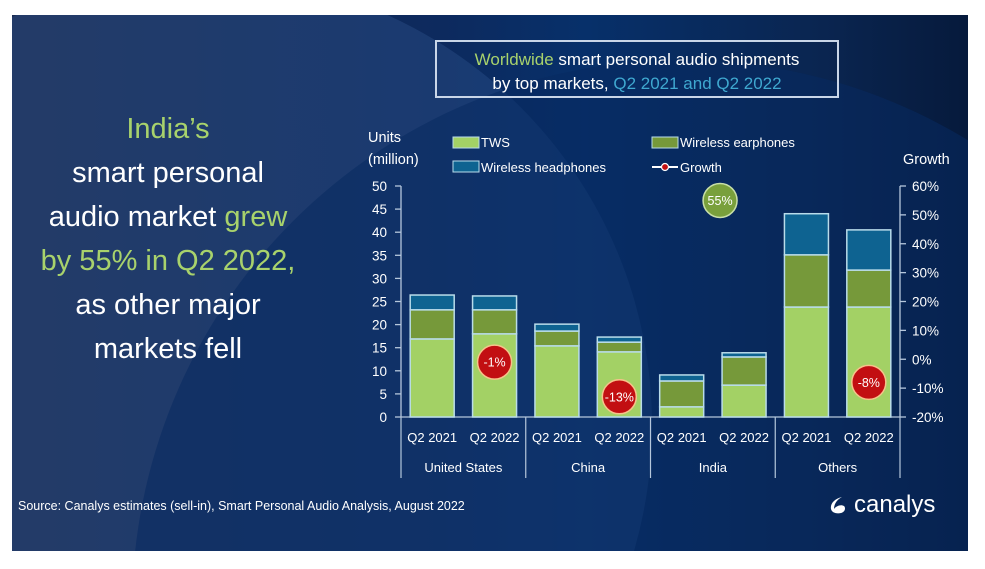 This screenshot has width=985, height=569. Describe the element at coordinates (837, 505) in the screenshot. I see `canalys-logo-icon` at that location.